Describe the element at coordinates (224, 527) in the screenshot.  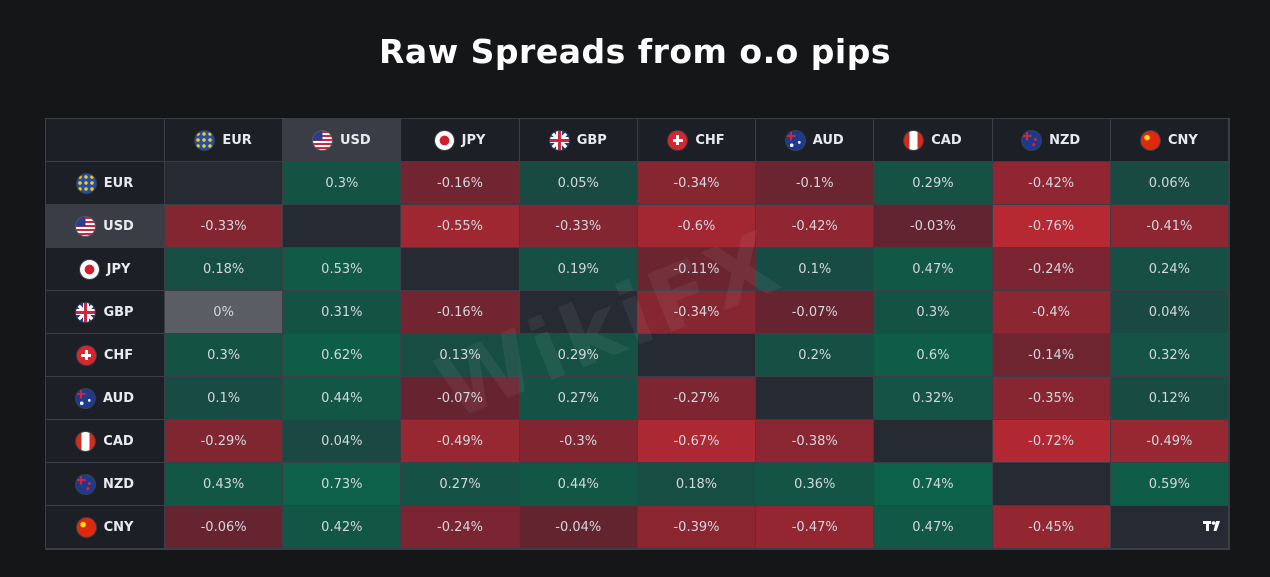
I see `heatmap-cell-cny-eur: -0.06%` at that location.